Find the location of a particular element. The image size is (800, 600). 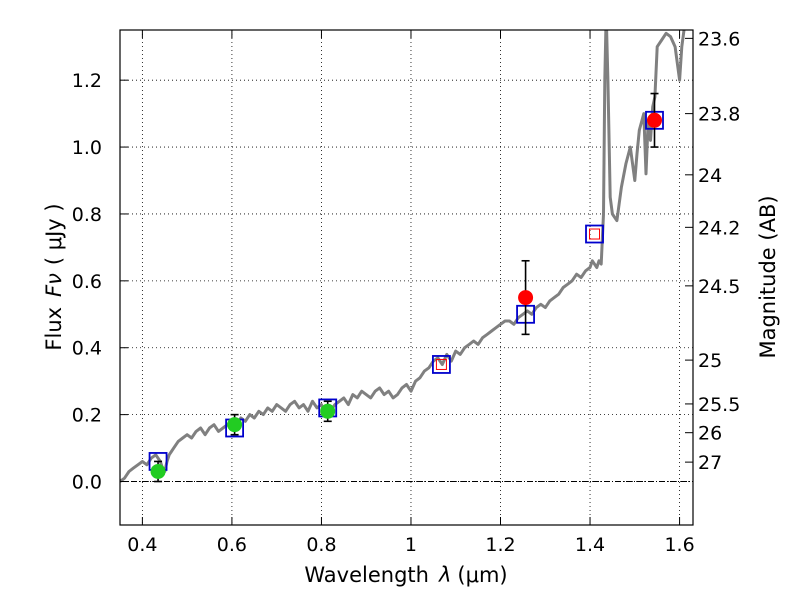

y-tick-label: 0.6 is located at coordinates (87, 282).